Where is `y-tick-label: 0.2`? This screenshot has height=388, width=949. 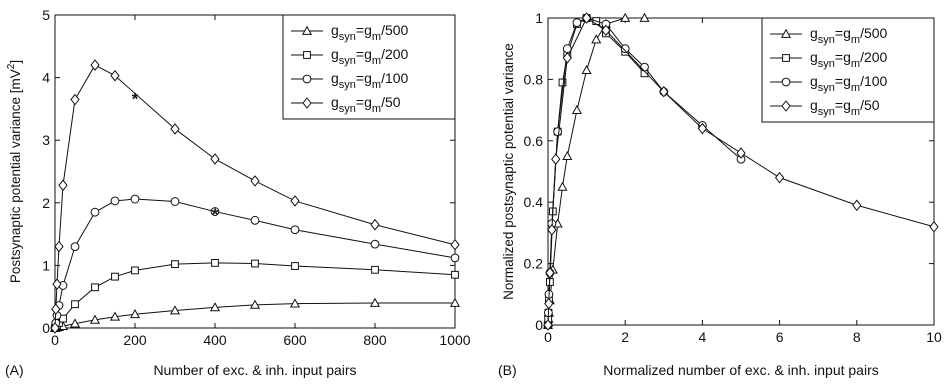
y-tick-label: 0.2 is located at coordinates (534, 264).